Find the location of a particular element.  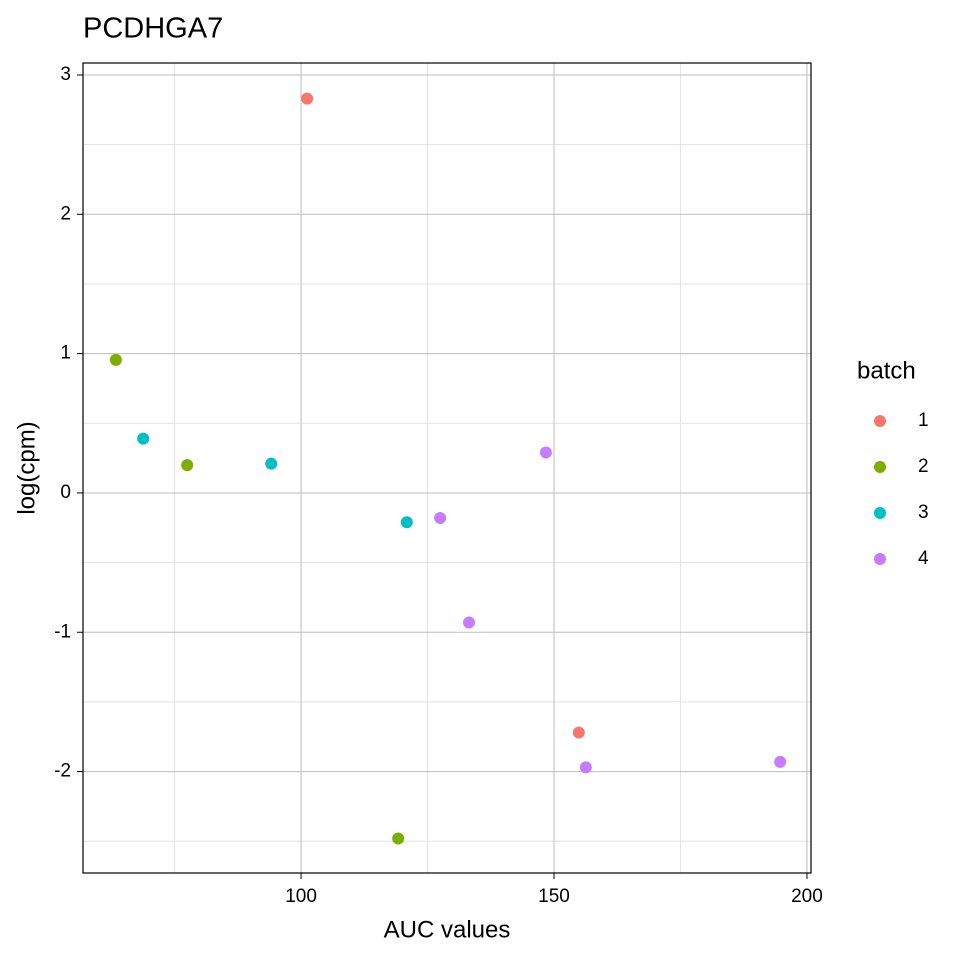

x-tick-label: 150 is located at coordinates (554, 896).